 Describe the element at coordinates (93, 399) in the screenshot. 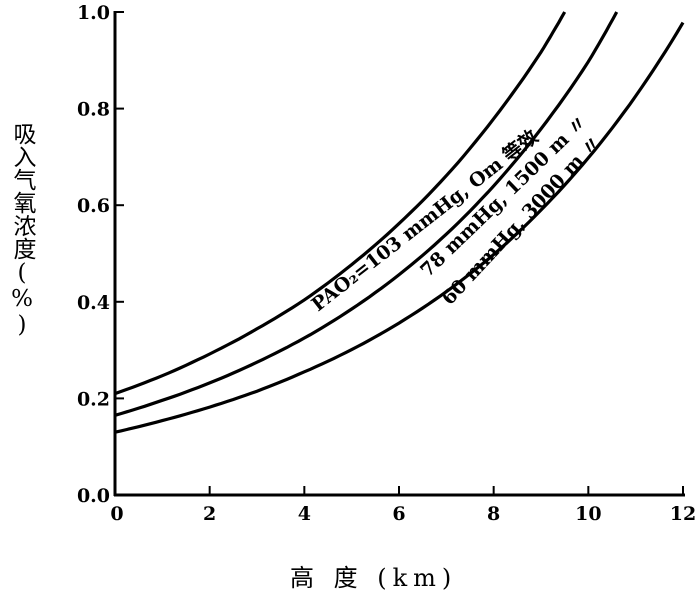

I see `y-tick-label: 0.2` at that location.